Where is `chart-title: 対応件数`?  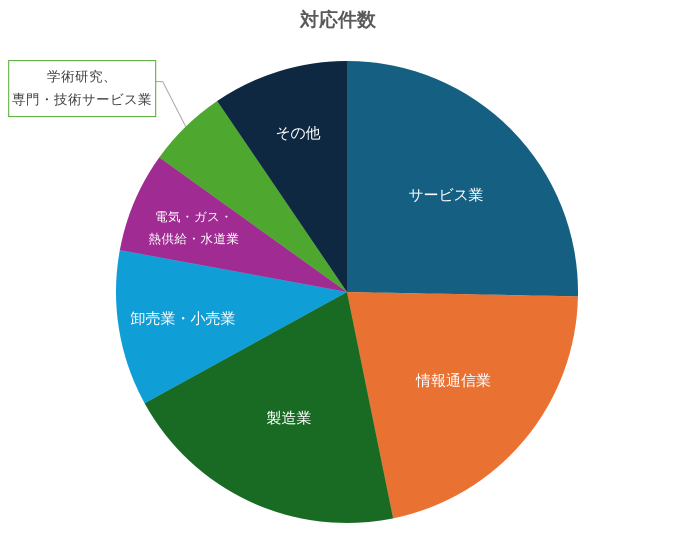
chart-title: 対応件数 is located at coordinates (338, 20).